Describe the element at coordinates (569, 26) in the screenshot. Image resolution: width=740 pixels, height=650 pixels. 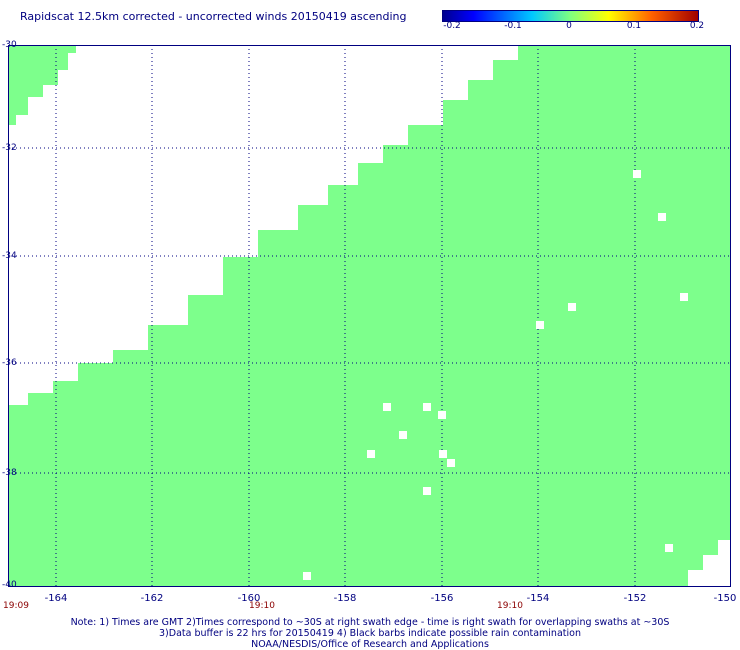
I see `colorbar-tick: 0` at that location.